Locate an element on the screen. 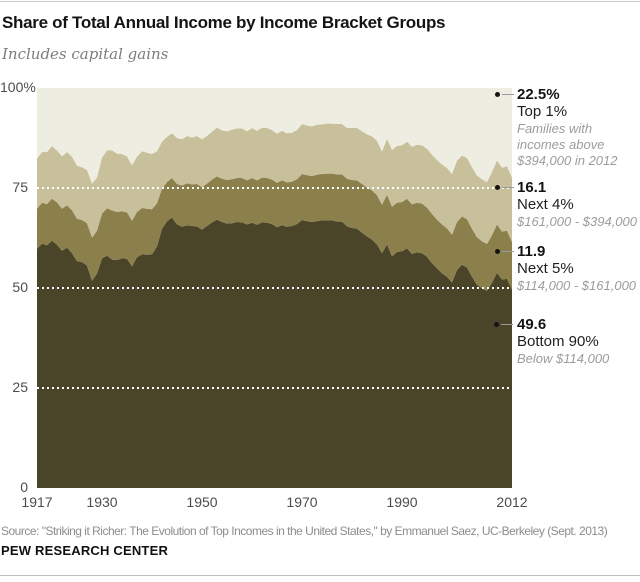  annotation-value: 11.9 is located at coordinates (531, 251).